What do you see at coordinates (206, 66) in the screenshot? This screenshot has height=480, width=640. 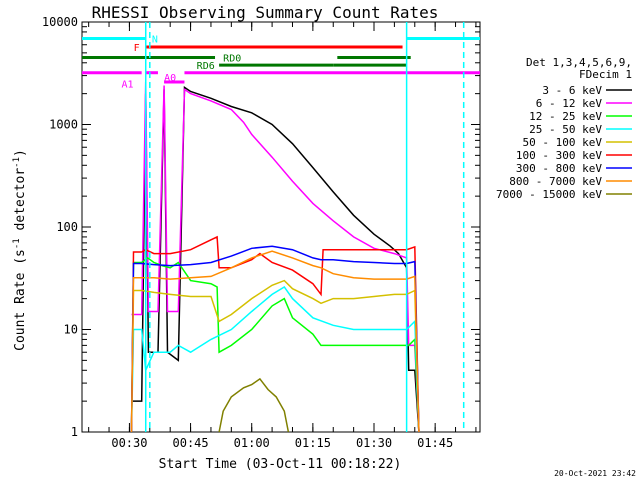 I see `status-label-rd6: RD6` at bounding box center [206, 66].